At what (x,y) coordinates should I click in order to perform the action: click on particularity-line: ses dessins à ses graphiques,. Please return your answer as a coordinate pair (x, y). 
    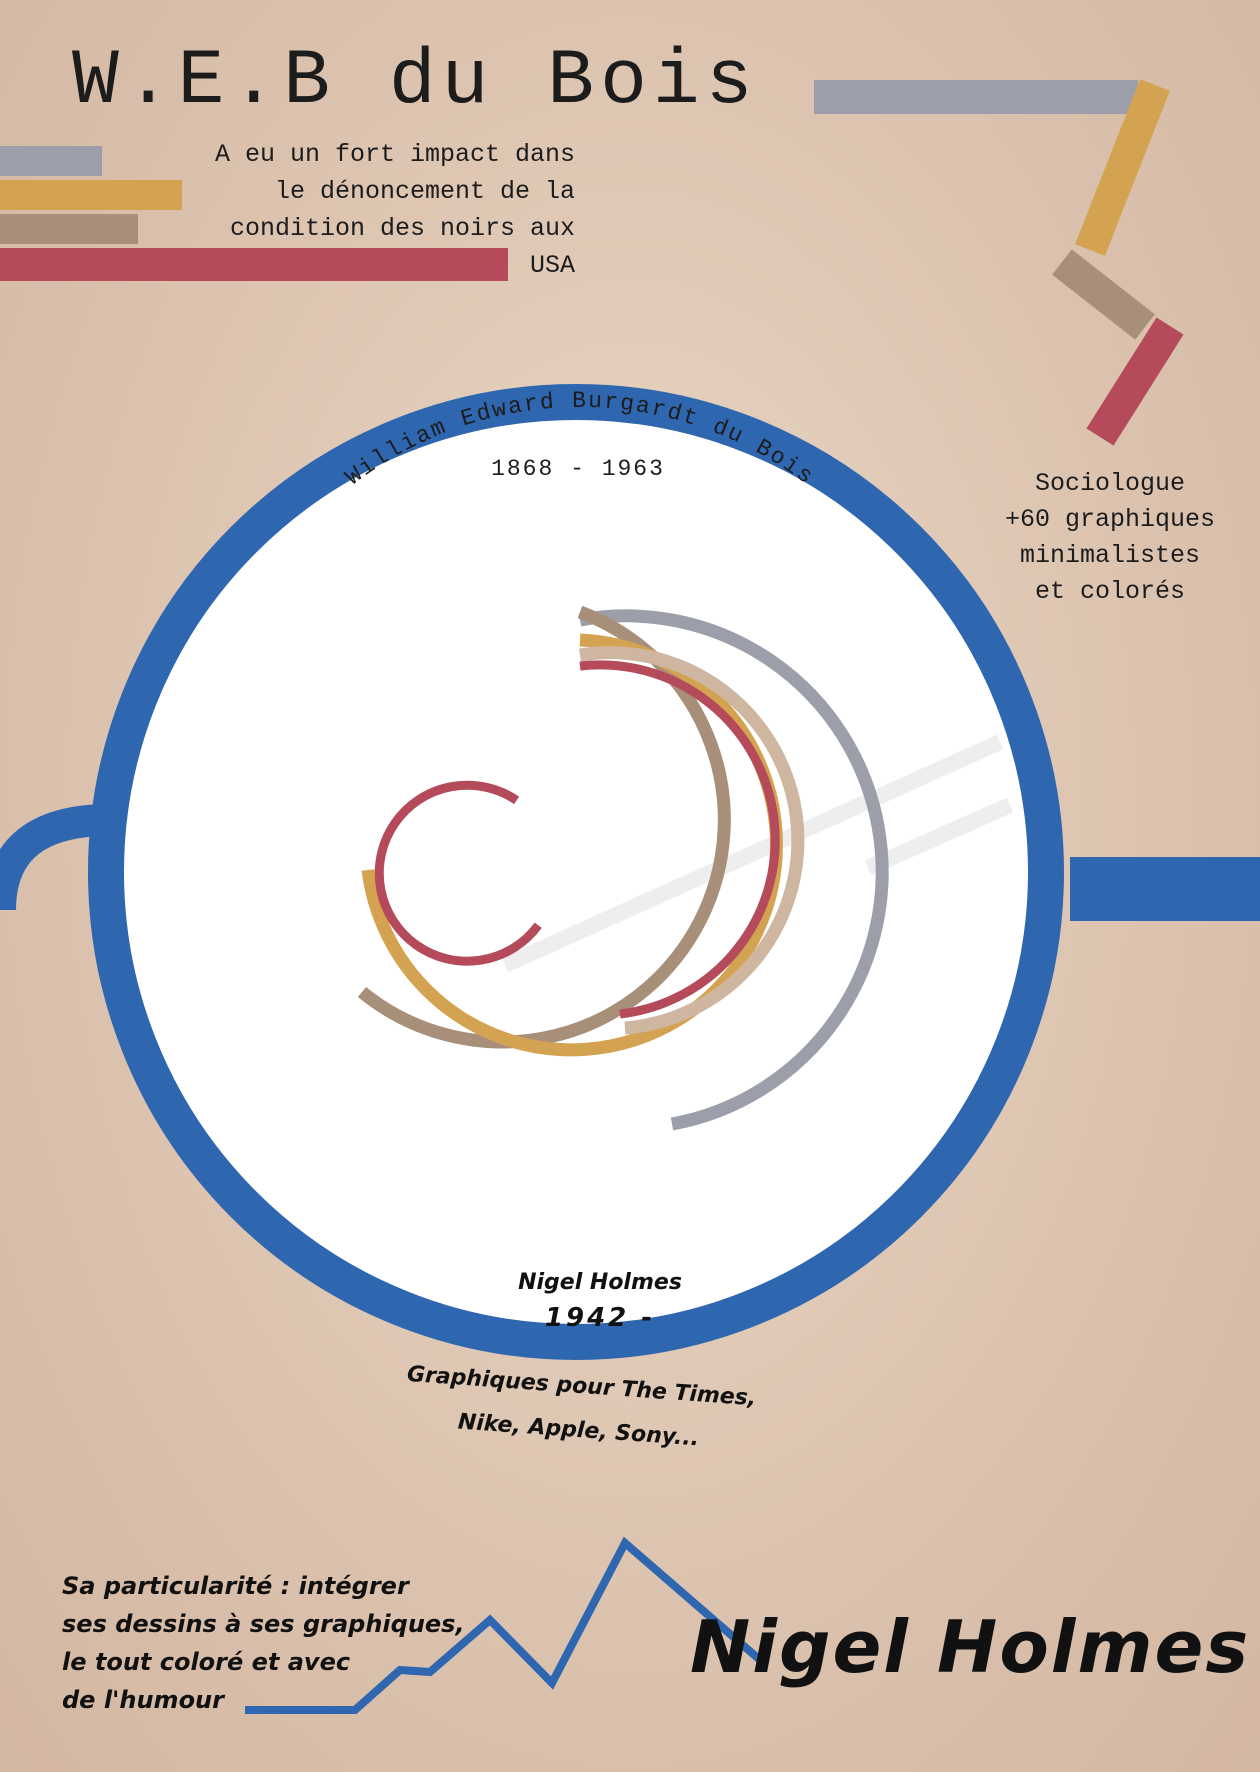
    Looking at the image, I should click on (263, 1624).